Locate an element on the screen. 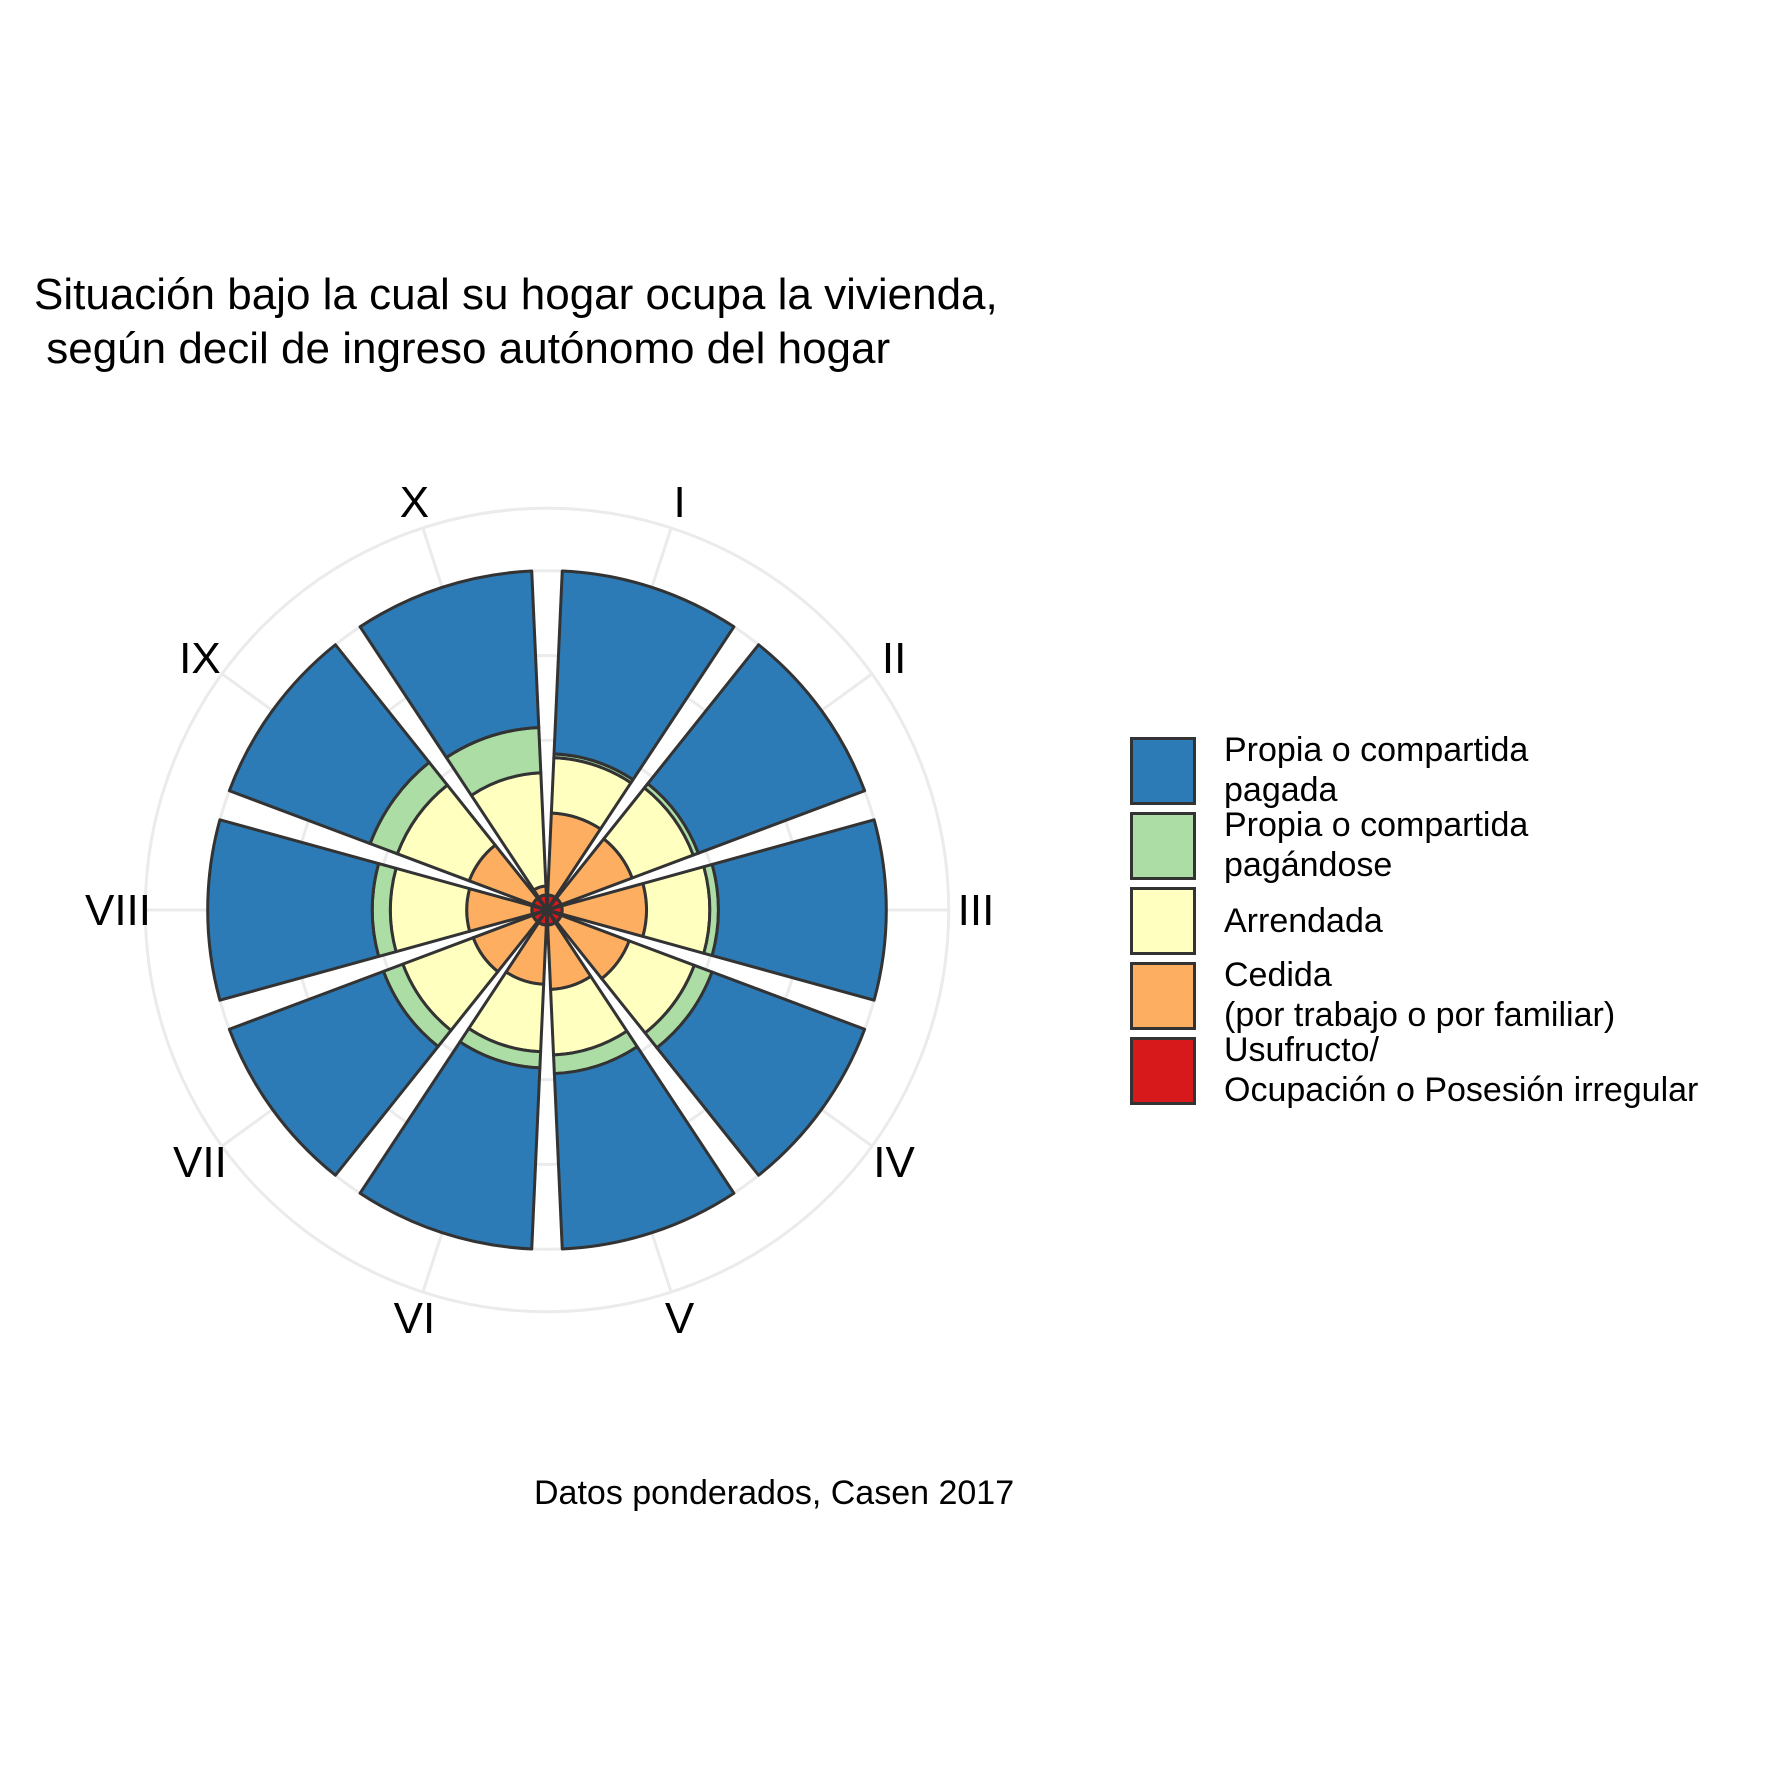  stacked-bars is located at coordinates (547, 910).